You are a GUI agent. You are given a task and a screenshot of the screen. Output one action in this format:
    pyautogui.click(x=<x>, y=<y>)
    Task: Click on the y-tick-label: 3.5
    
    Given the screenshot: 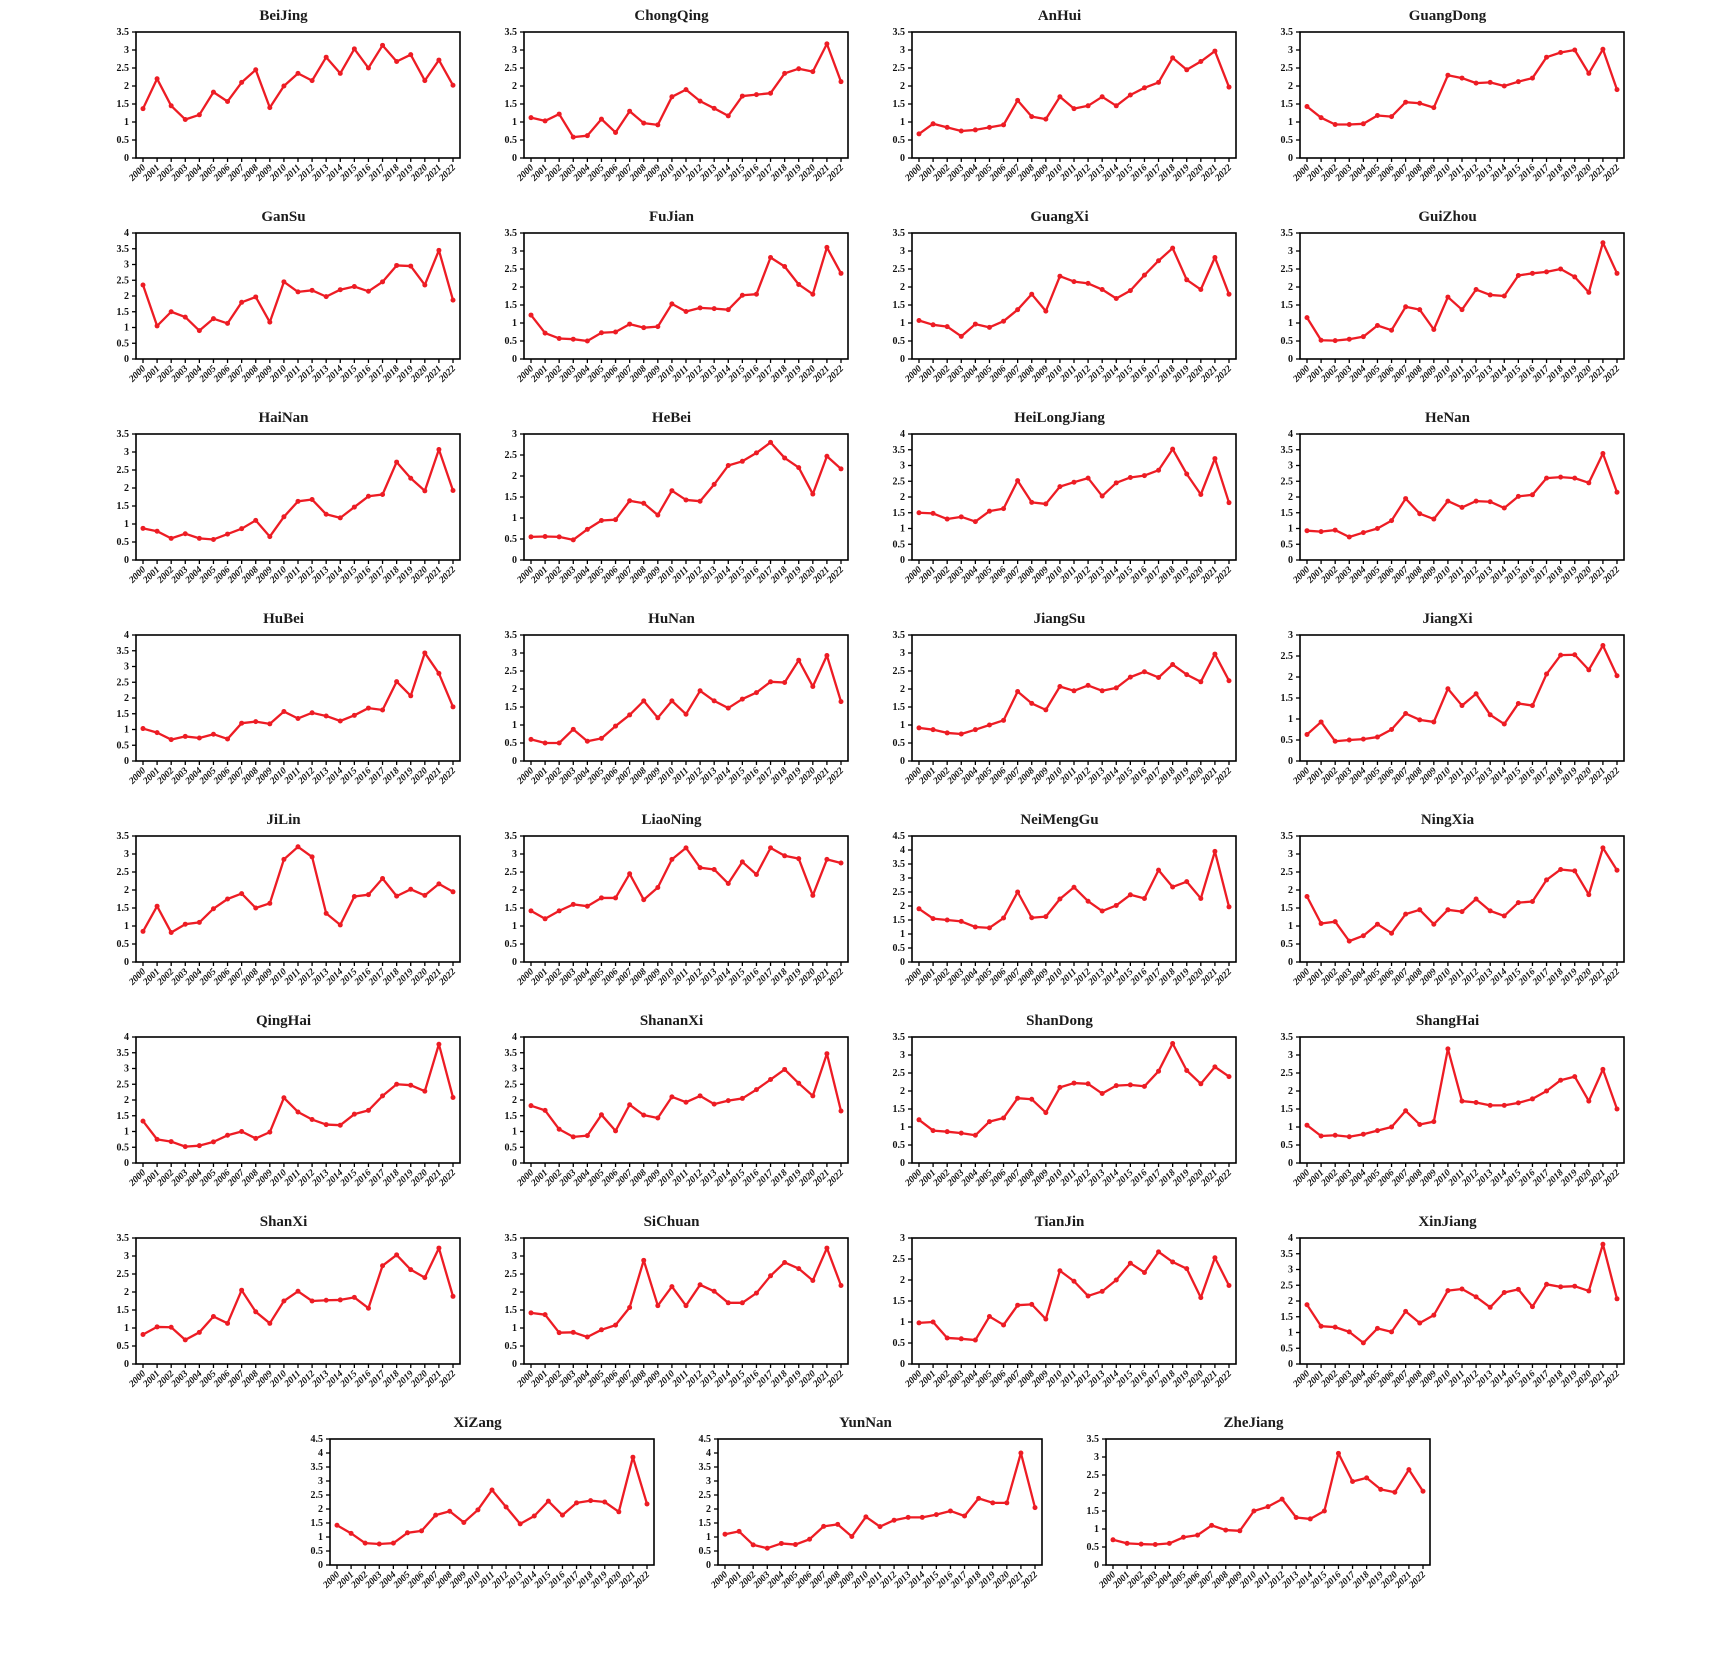 What is the action you would take?
    pyautogui.click(x=1286, y=32)
    